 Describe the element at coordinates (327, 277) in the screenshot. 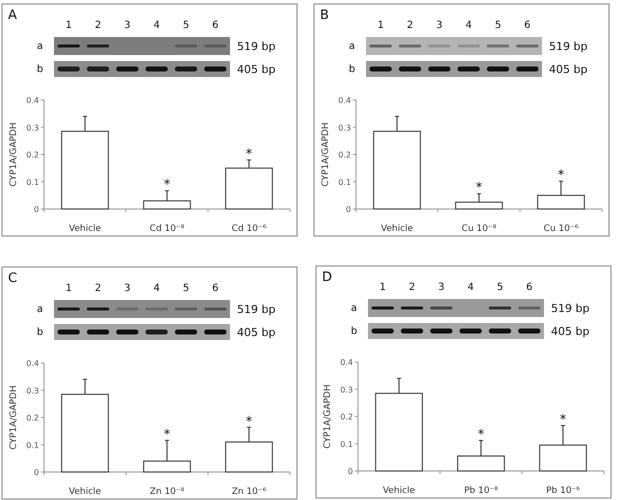

I see `chart-title: D` at that location.